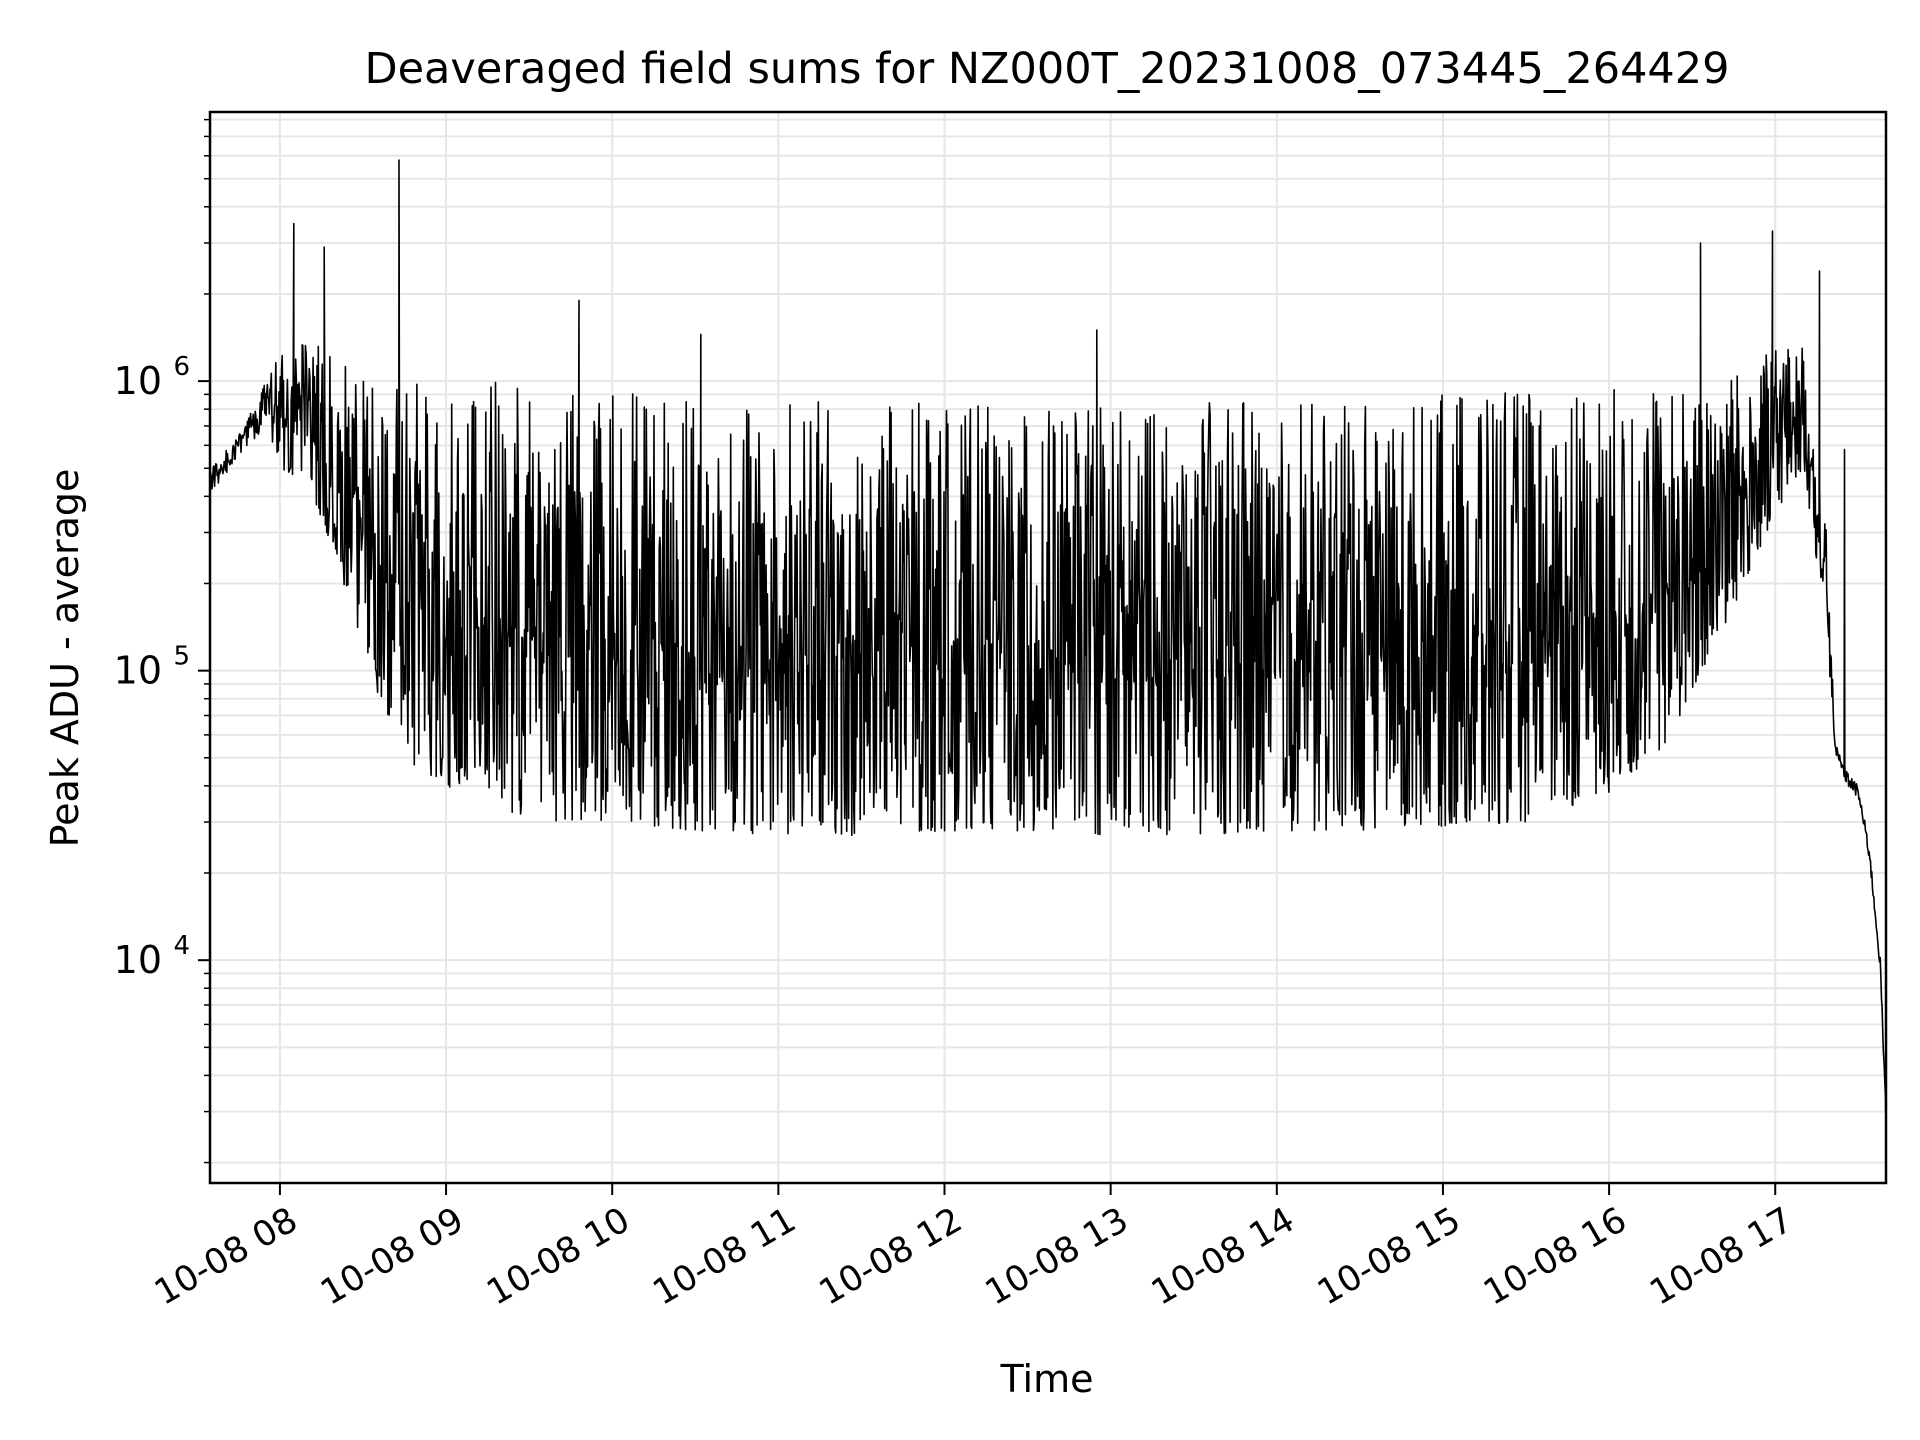 The width and height of the screenshot is (1920, 1440). Describe the element at coordinates (181, 946) in the screenshot. I see `y-tick-label-exponent: 4` at that location.